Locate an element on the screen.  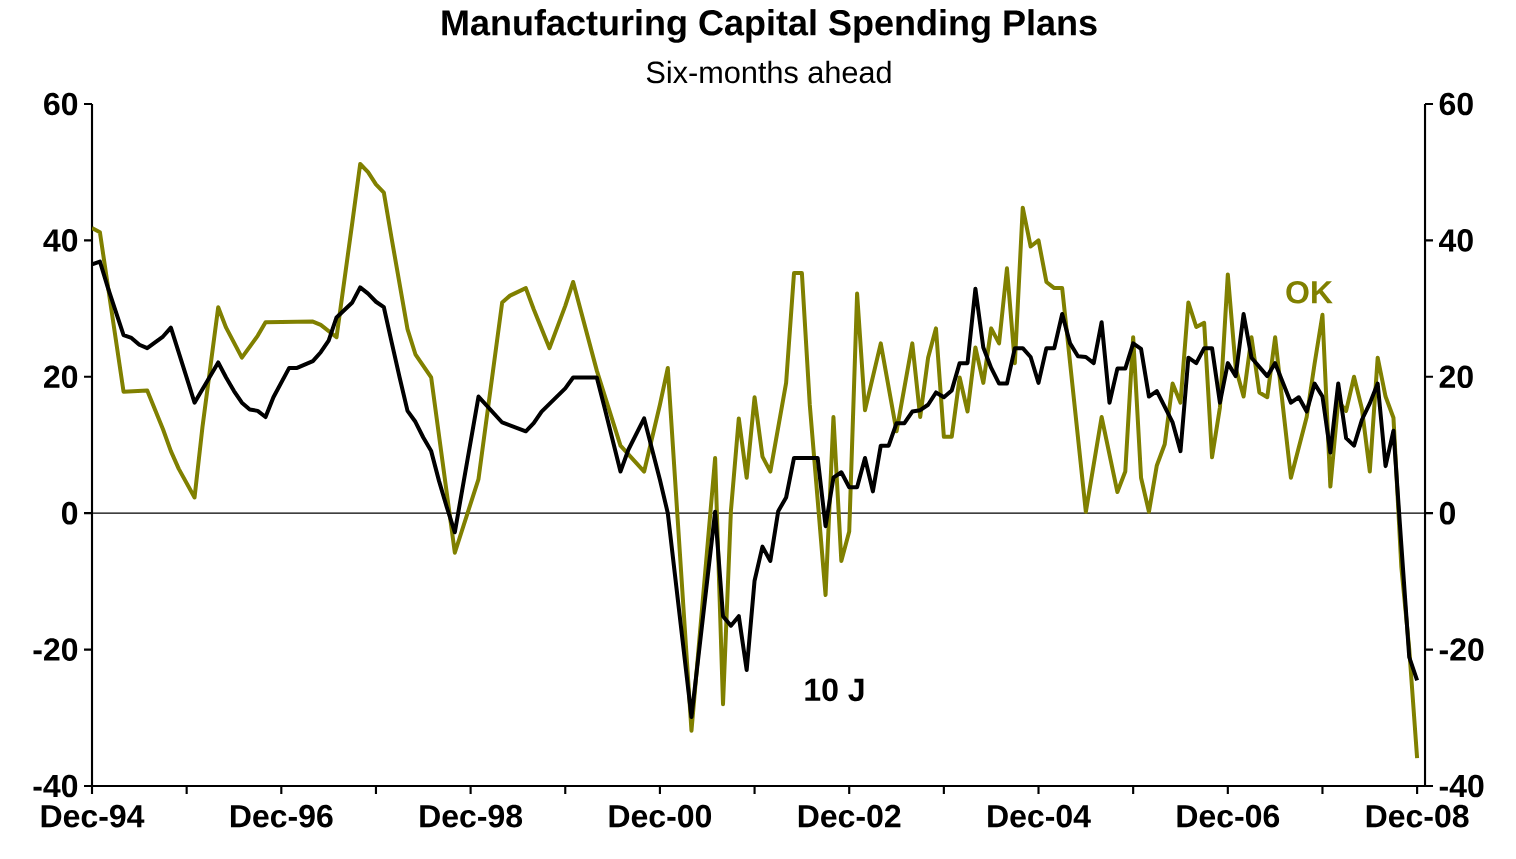
y-tick-label: -20 is located at coordinates (55, 649).